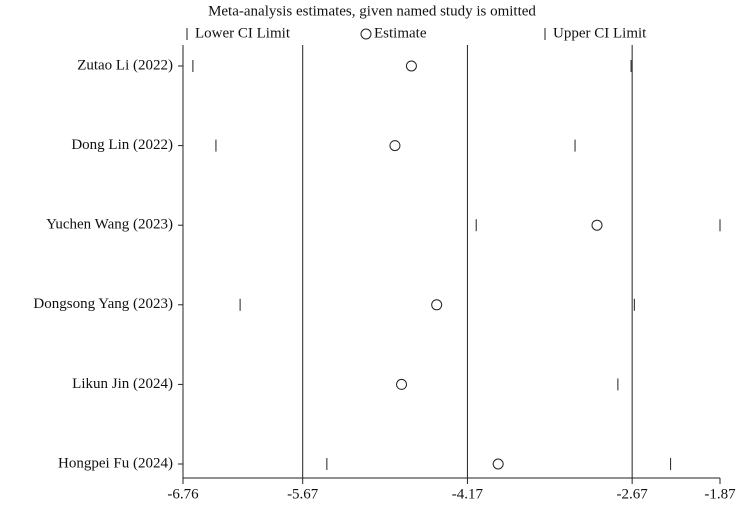  What do you see at coordinates (115, 463) in the screenshot?
I see `y-tick-label: Hongpei Fu (2024)` at bounding box center [115, 463].